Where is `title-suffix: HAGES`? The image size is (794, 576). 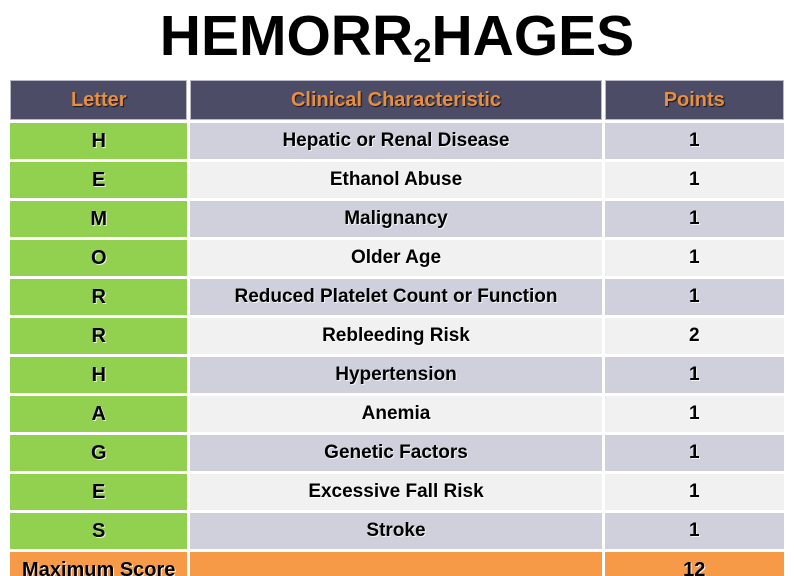 title-suffix: HAGES is located at coordinates (533, 36).